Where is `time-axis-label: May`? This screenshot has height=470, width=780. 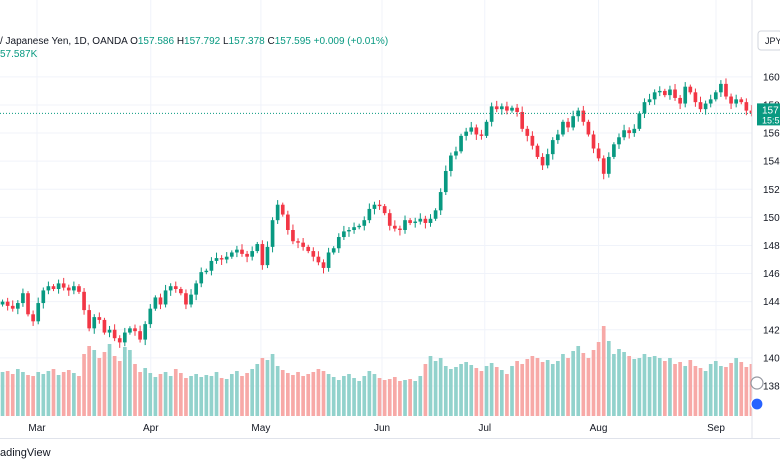 time-axis-label: May is located at coordinates (260, 428).